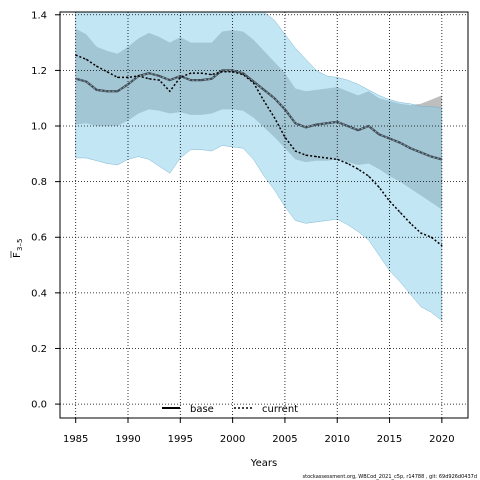 This screenshot has height=480, width=480. Describe the element at coordinates (39, 405) in the screenshot. I see `y-tick-label-0.0: 0.0` at that location.